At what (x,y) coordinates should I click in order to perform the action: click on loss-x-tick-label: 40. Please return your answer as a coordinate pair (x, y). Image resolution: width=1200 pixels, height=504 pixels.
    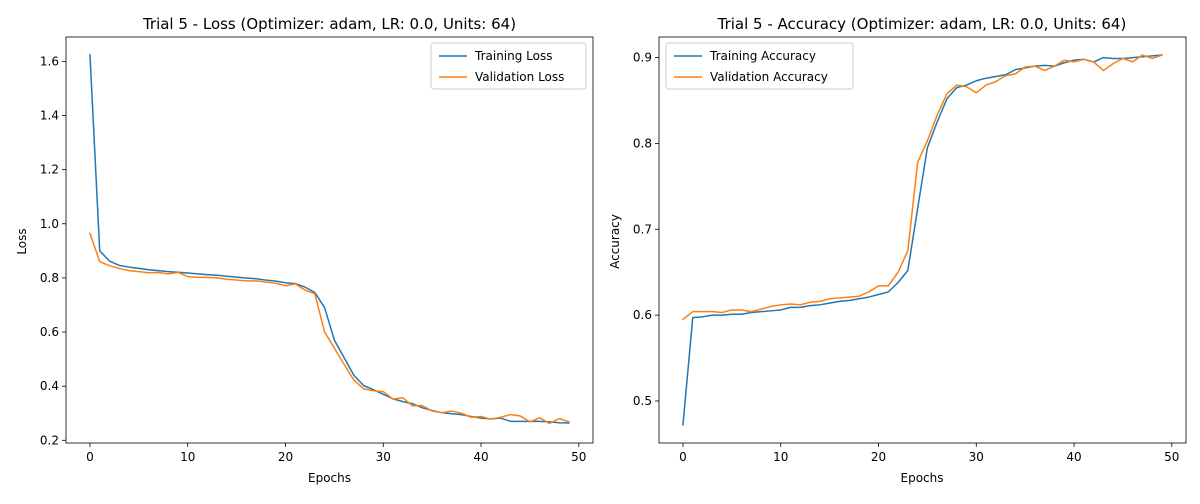
    Looking at the image, I should click on (480, 457).